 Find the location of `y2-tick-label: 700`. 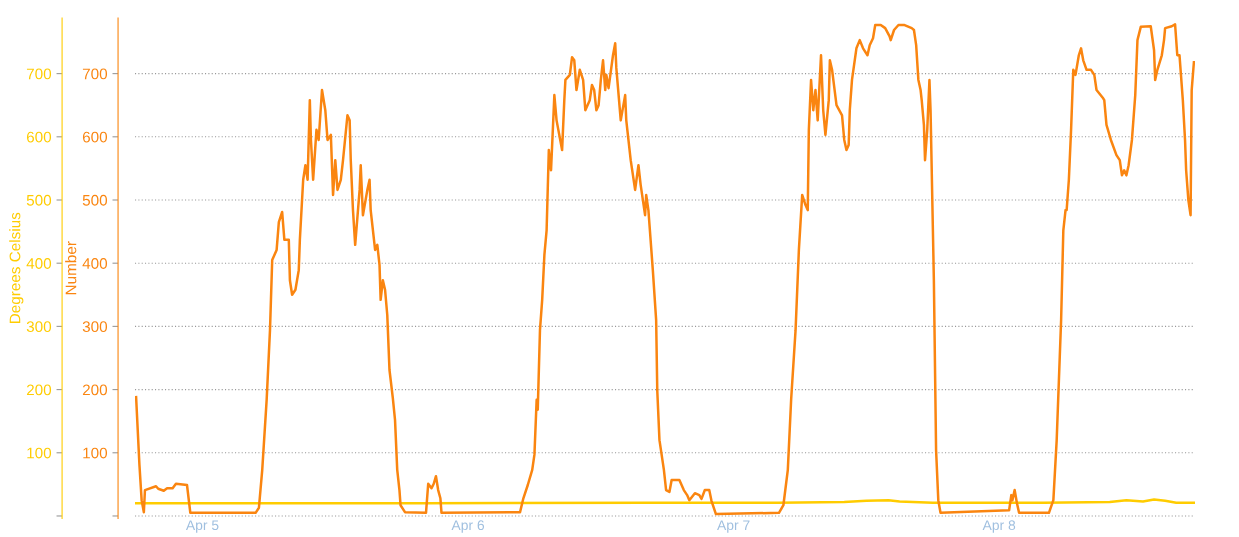

y2-tick-label: 700 is located at coordinates (95, 74).